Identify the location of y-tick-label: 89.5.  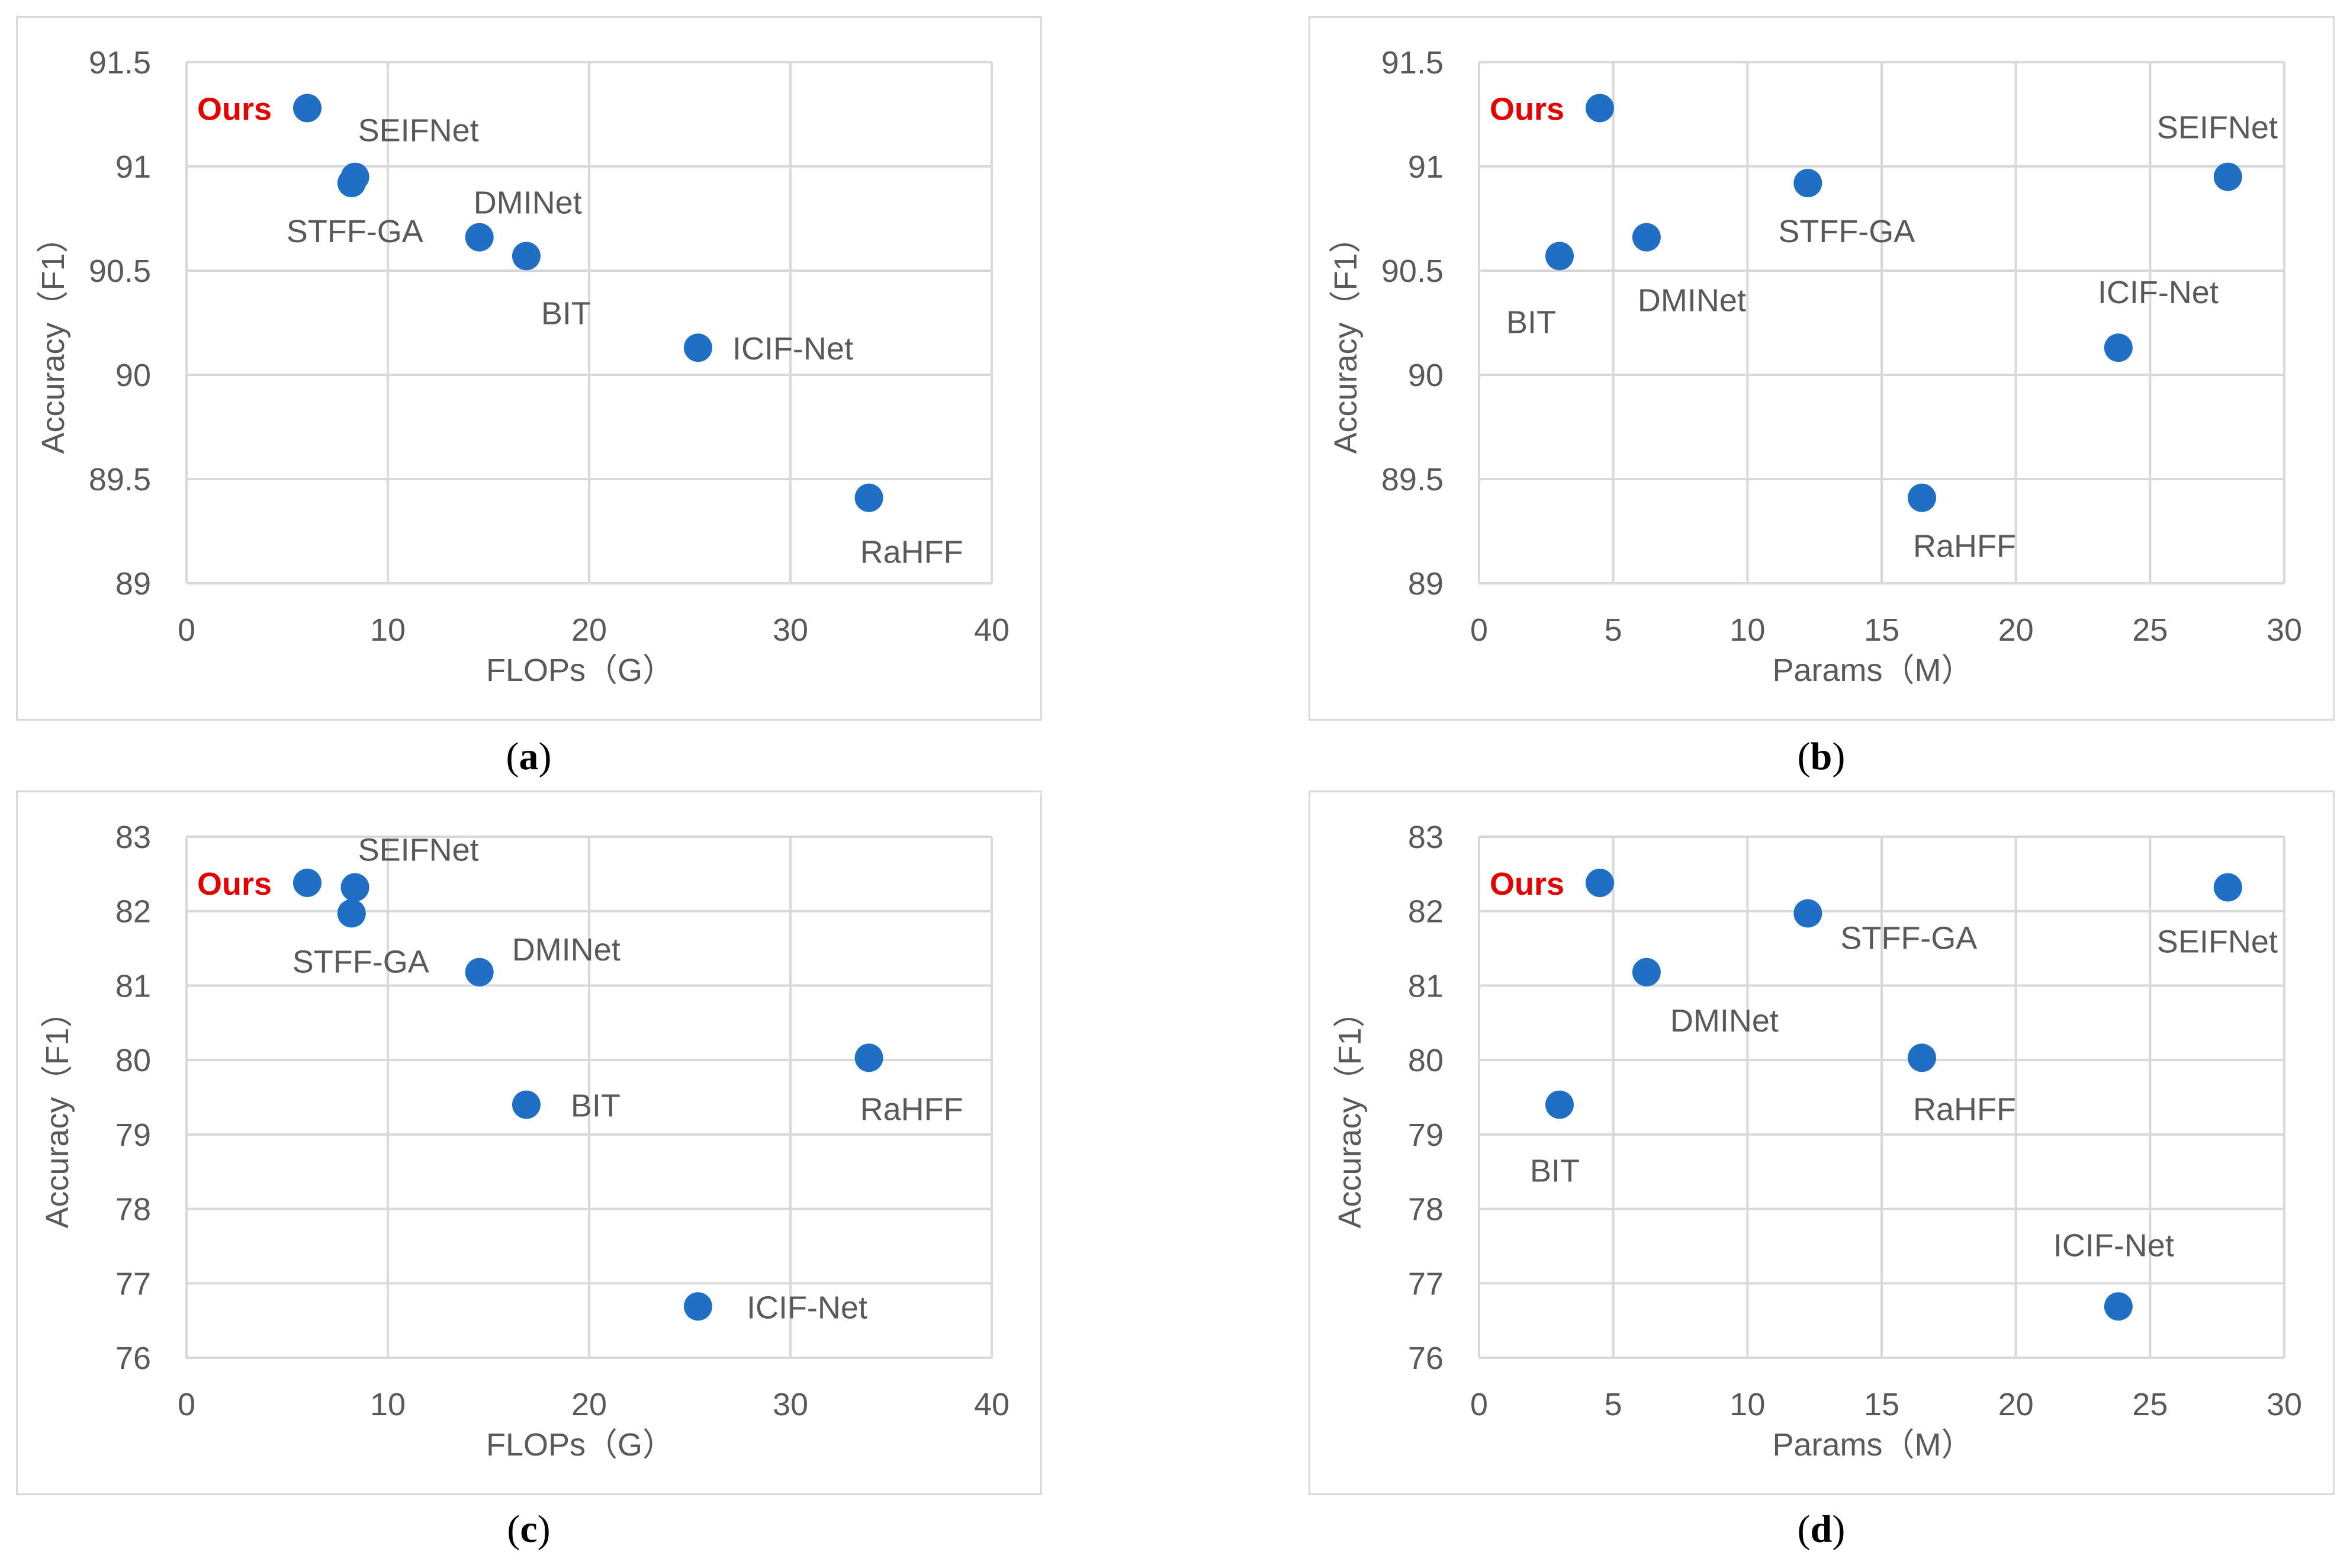
(120, 479).